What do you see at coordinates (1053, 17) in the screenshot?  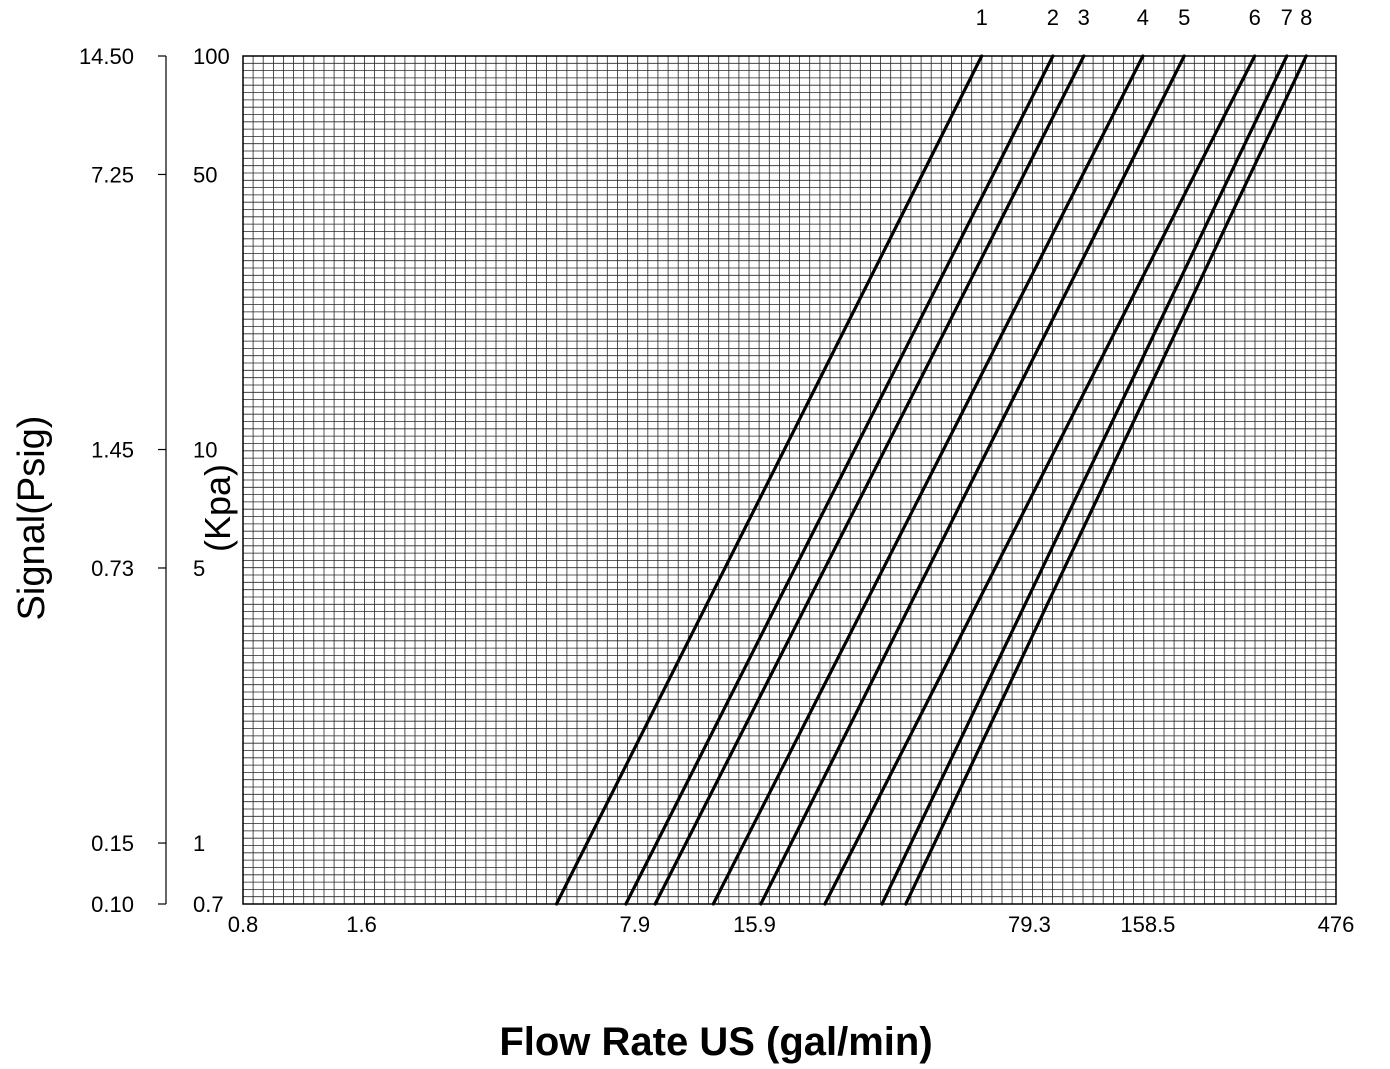 I see `series-label-2: 2` at bounding box center [1053, 17].